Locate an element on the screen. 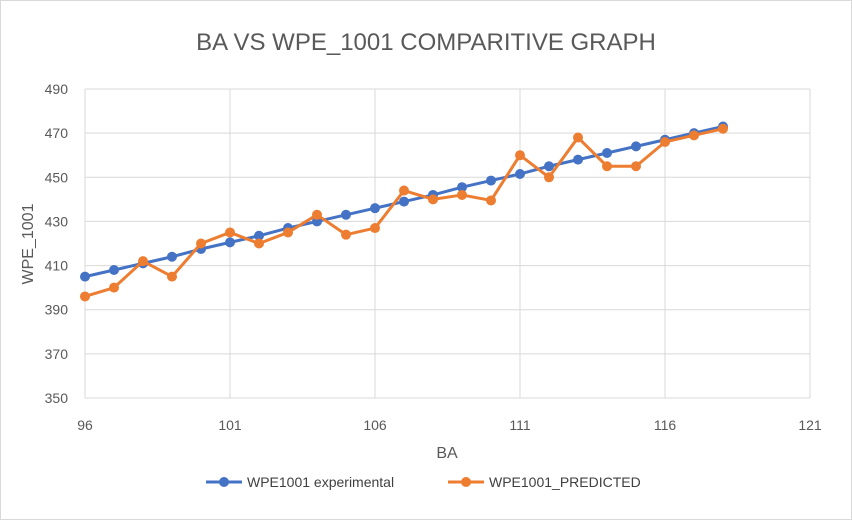 The image size is (852, 520). y-tick-label: 450 is located at coordinates (57, 177).